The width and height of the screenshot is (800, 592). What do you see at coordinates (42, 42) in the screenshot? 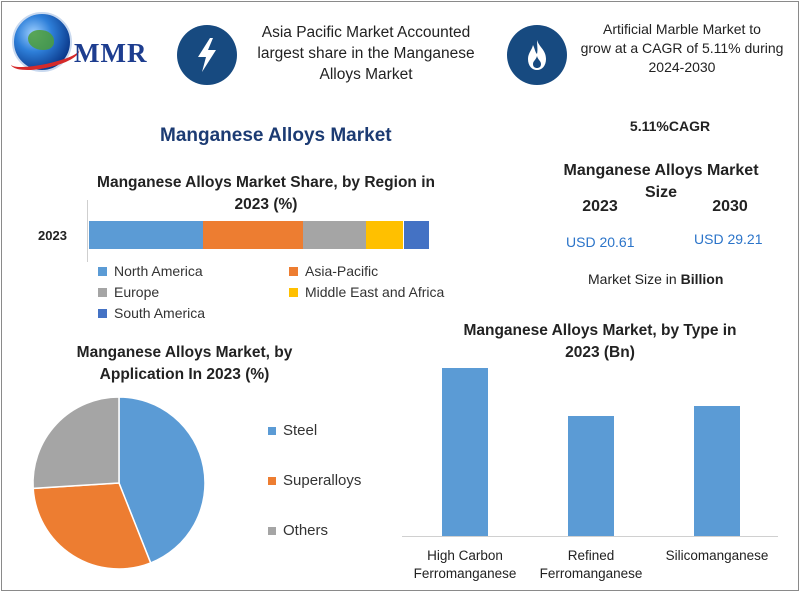
I see `globe-icon` at bounding box center [42, 42].